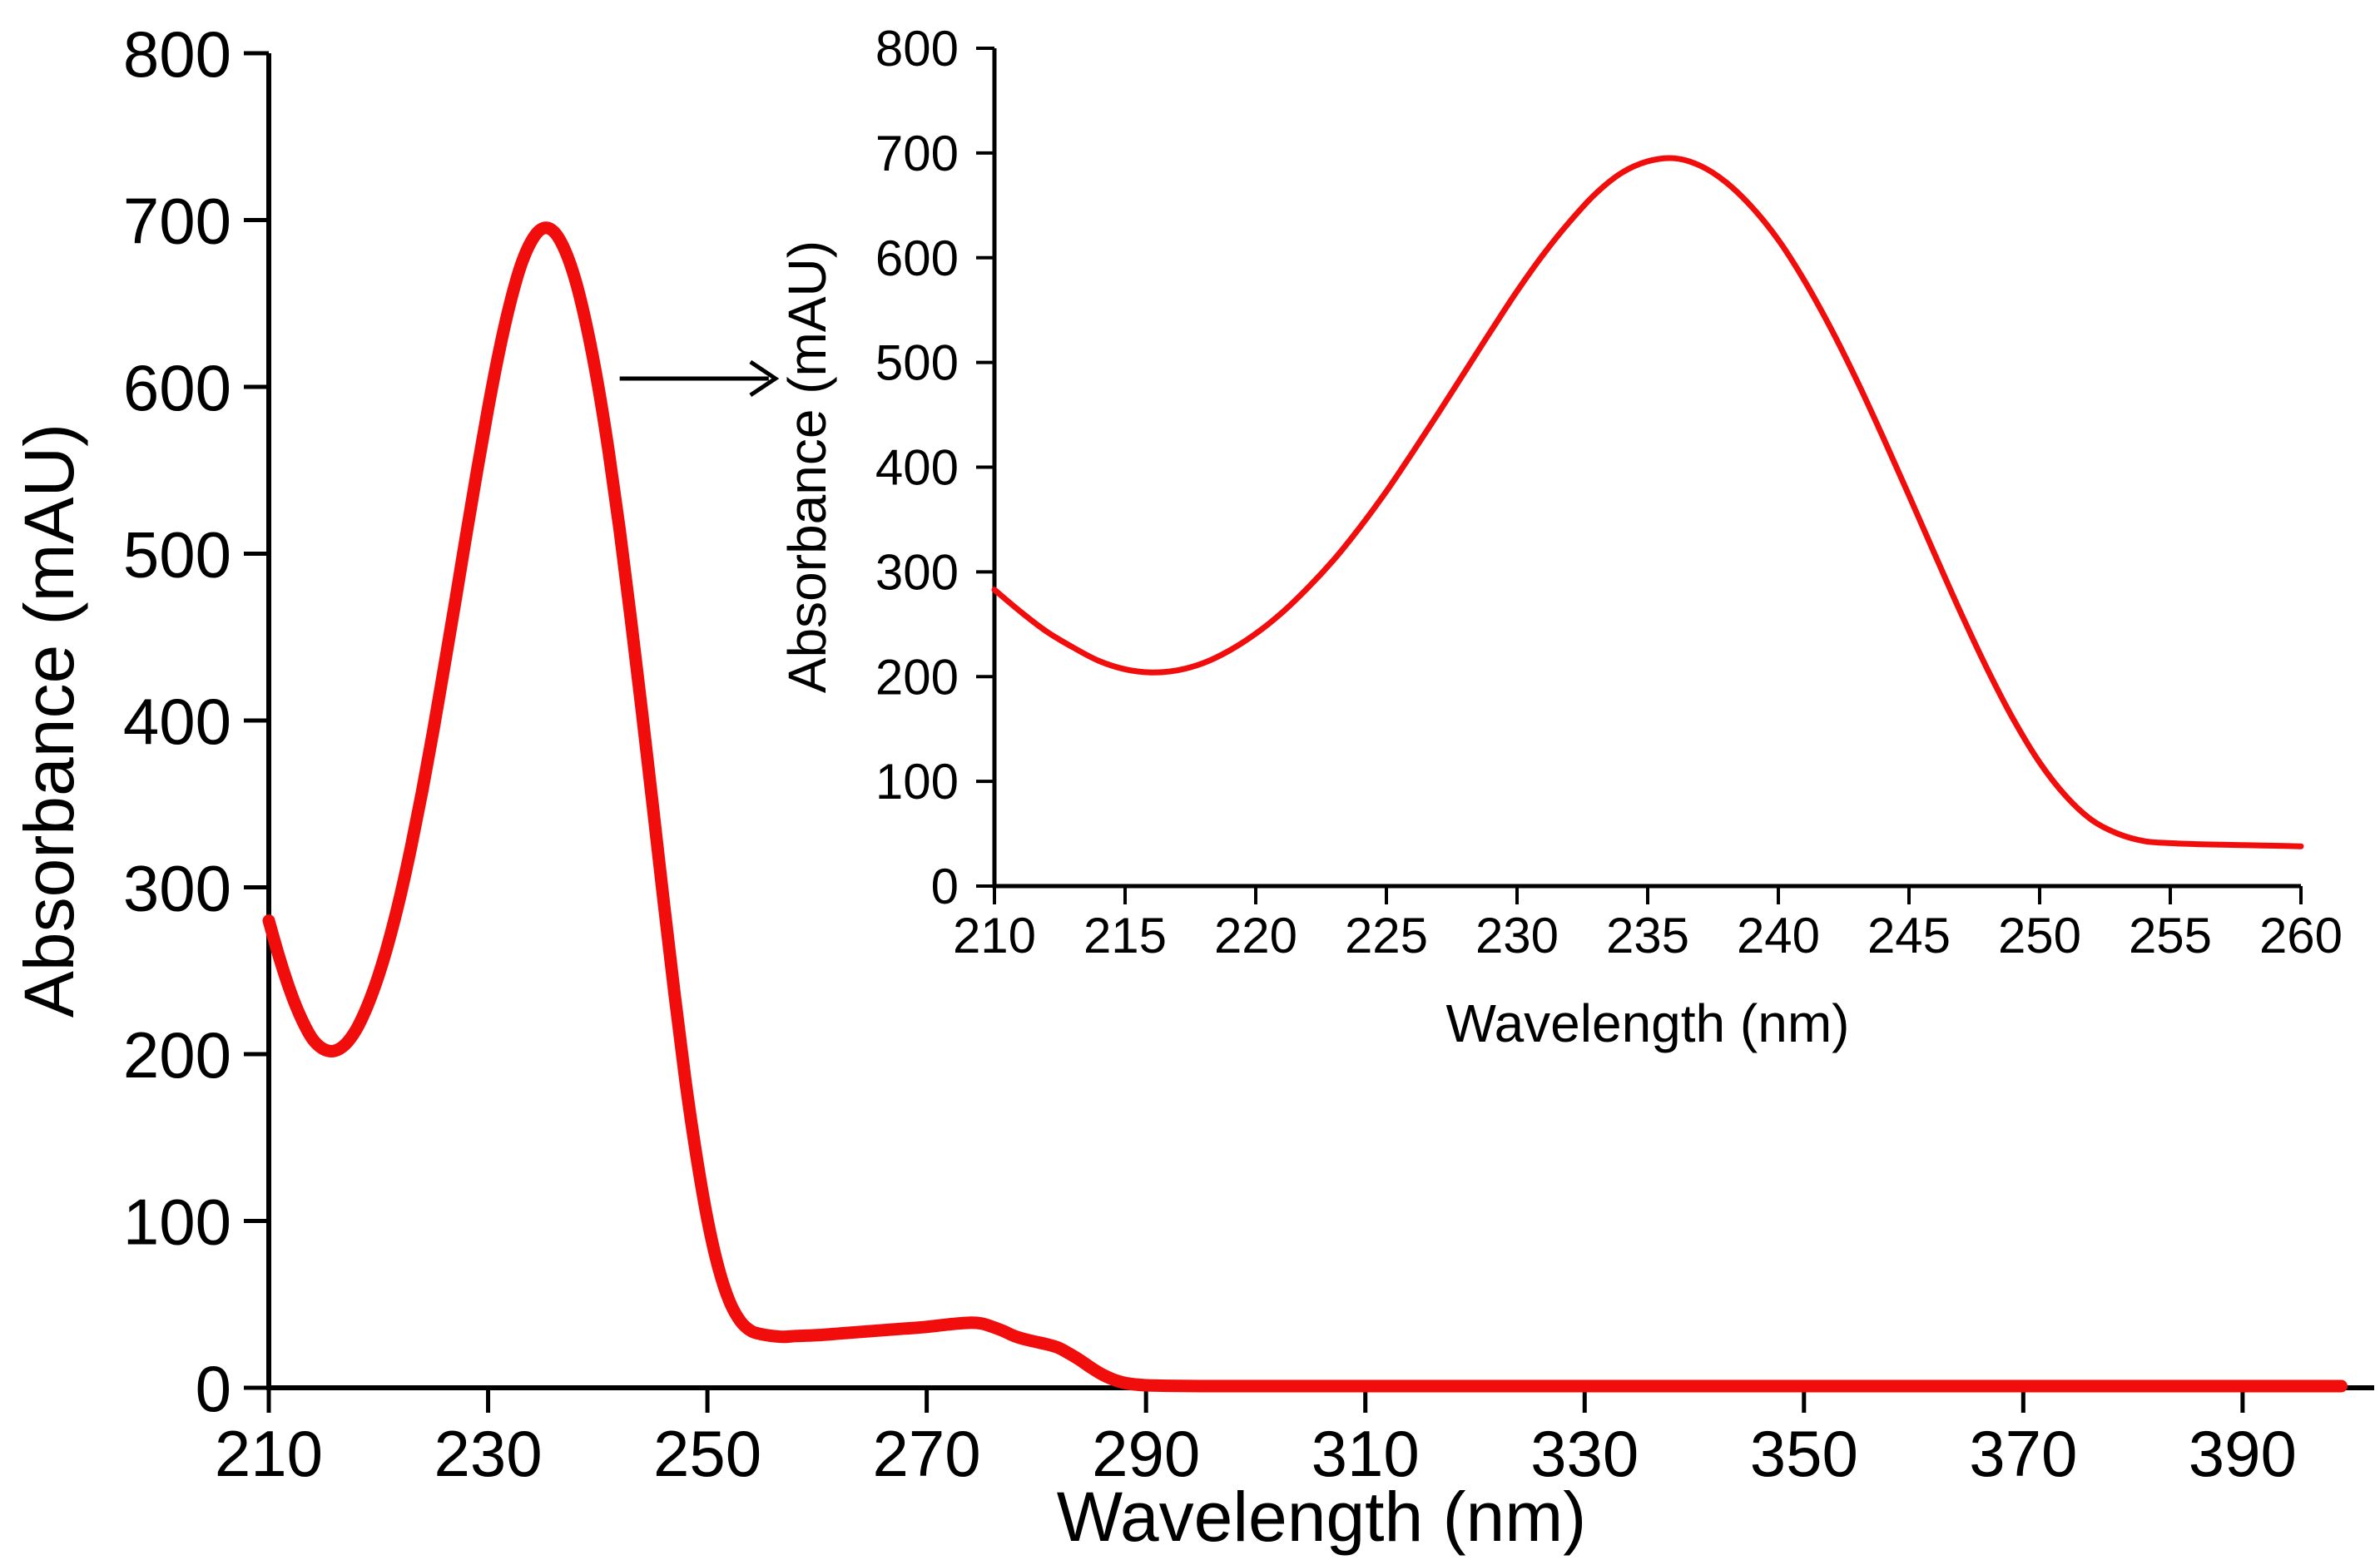  Describe the element at coordinates (177, 721) in the screenshot. I see `main-y-tick-label: 400` at that location.